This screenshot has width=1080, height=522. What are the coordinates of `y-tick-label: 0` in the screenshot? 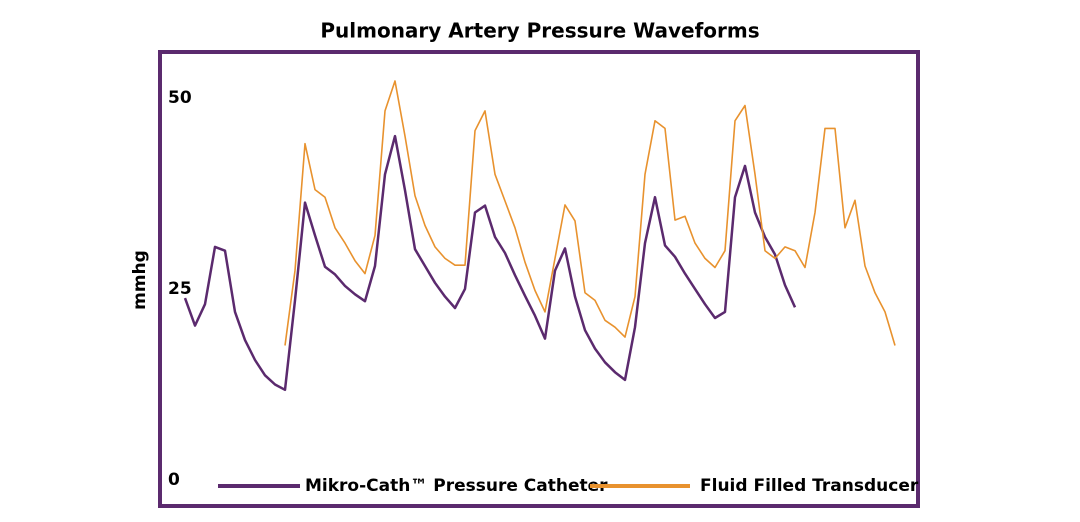 It's located at (174, 480).